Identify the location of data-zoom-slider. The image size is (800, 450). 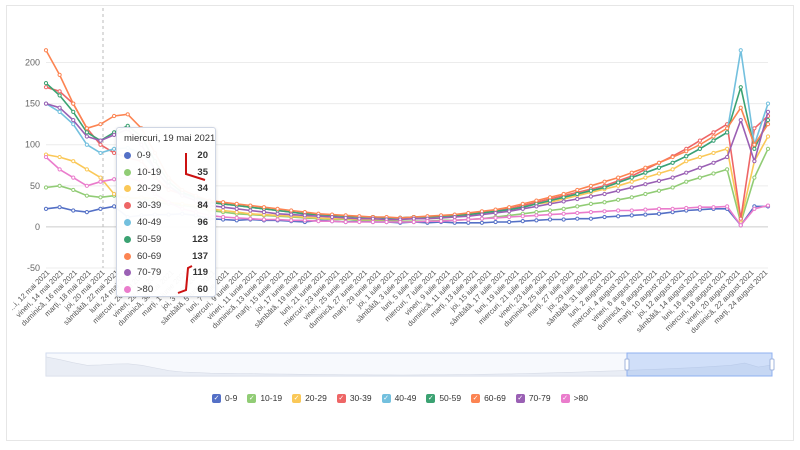
(410, 364).